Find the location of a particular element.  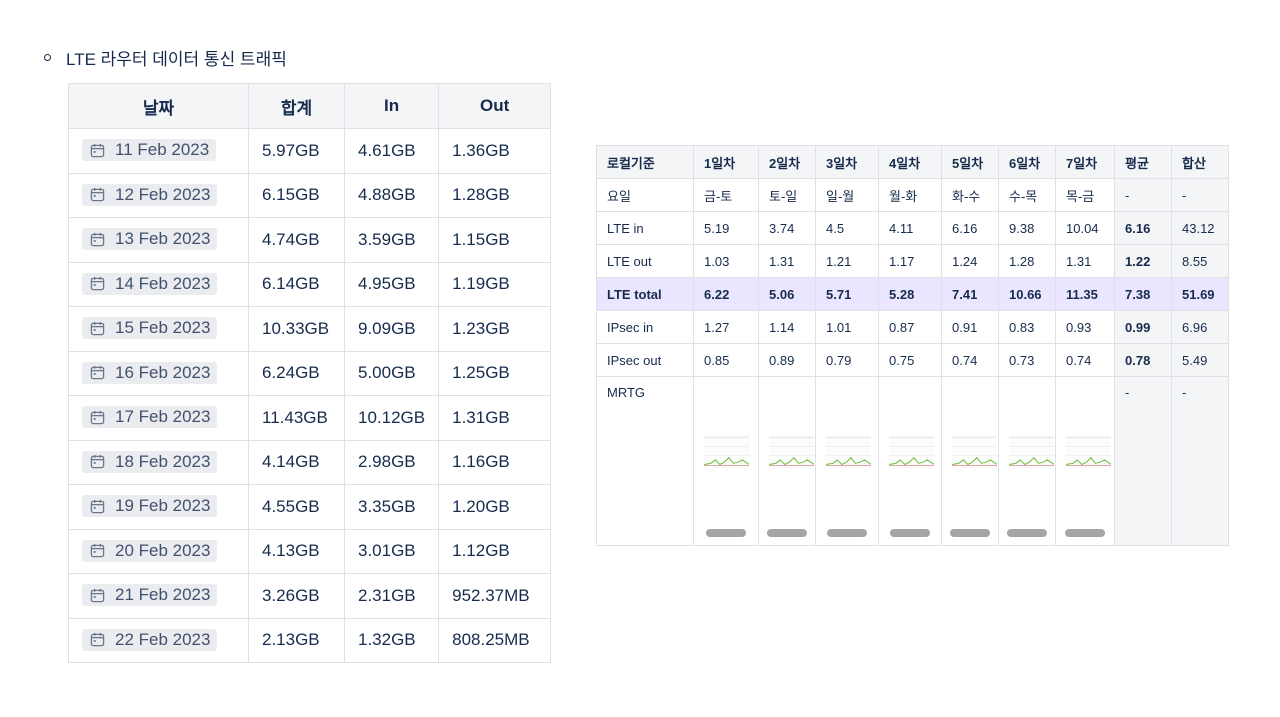

stats-day-value: 6.16 is located at coordinates (970, 228).